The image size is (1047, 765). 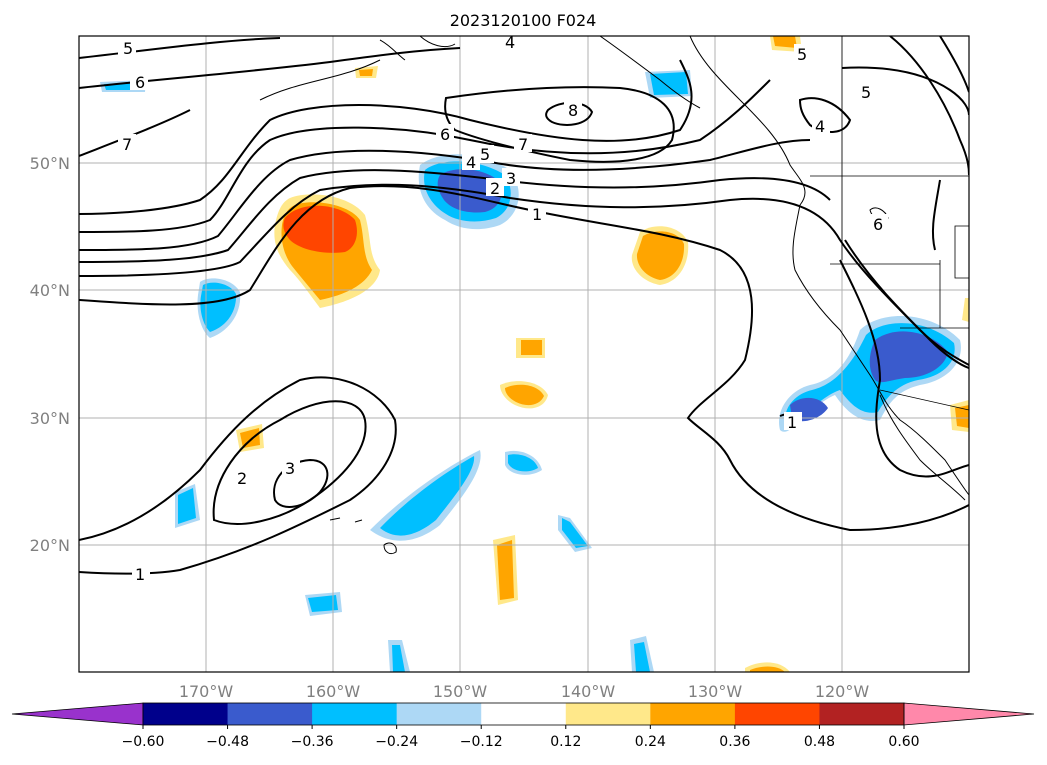 I want to click on colorbar-outline, so click(x=523, y=714).